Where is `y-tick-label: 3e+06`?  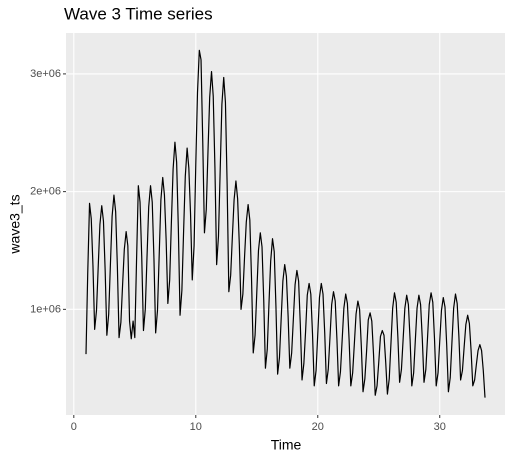
y-tick-label: 3e+06 is located at coordinates (45, 74).